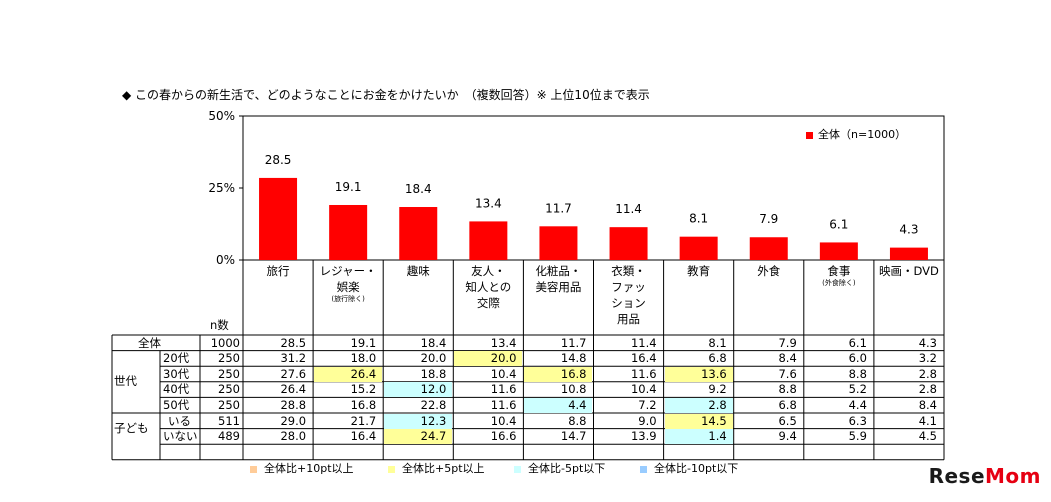  What do you see at coordinates (839, 271) in the screenshot?
I see `category-label-line: 食事` at bounding box center [839, 271].